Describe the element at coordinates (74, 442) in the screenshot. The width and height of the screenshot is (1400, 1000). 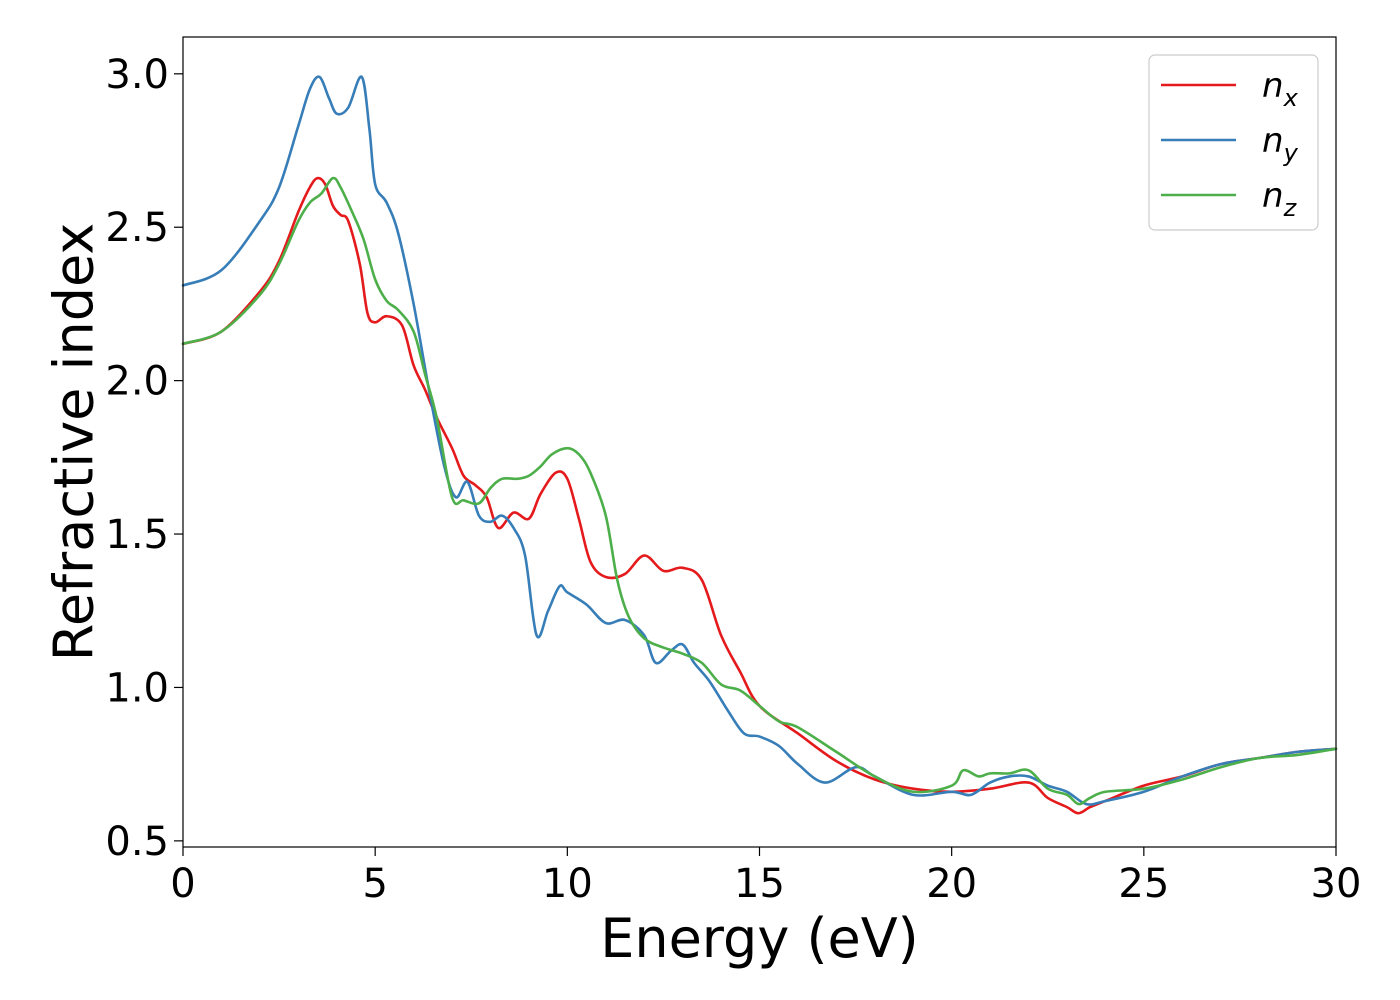
I see `y-axis-label: Refractive index` at that location.